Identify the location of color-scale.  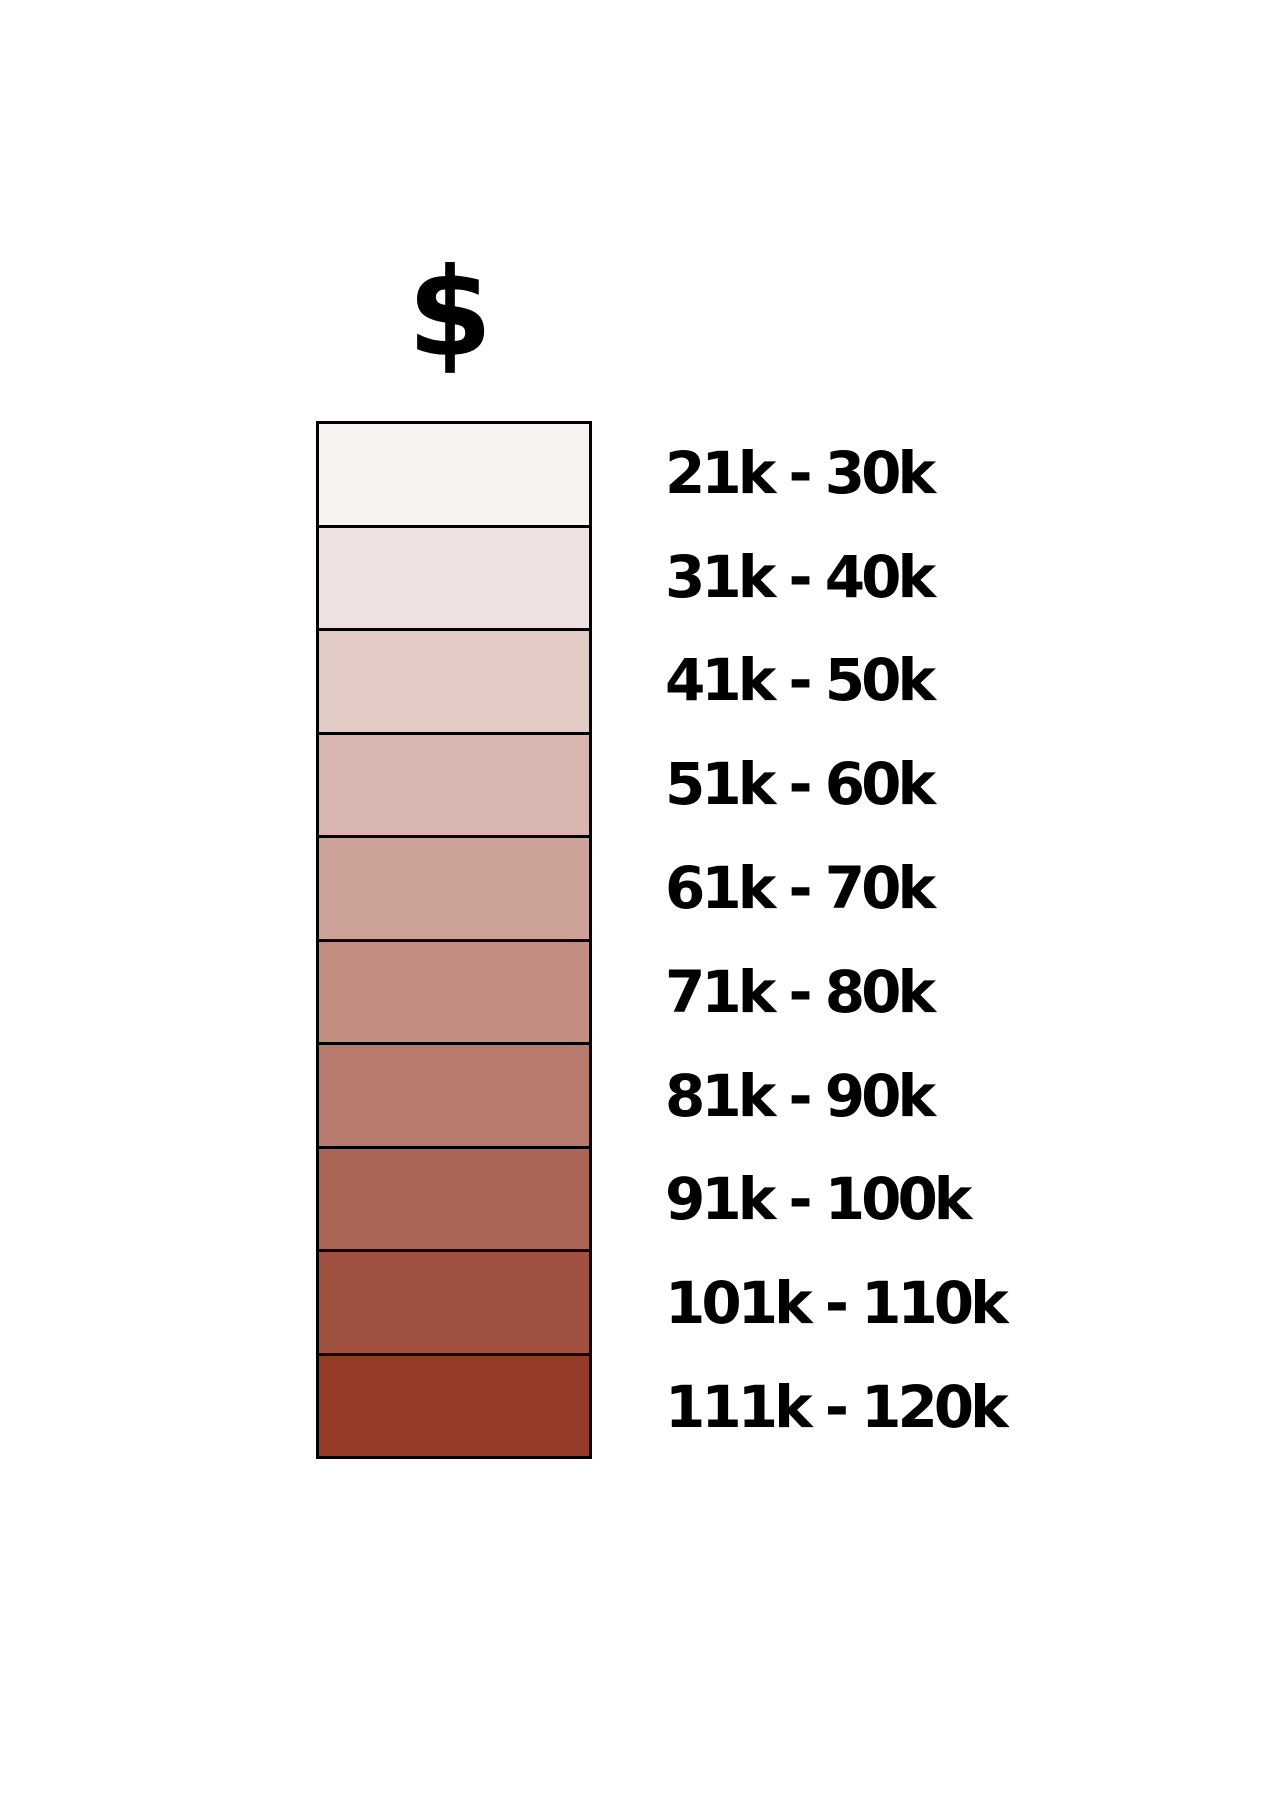
(454, 940).